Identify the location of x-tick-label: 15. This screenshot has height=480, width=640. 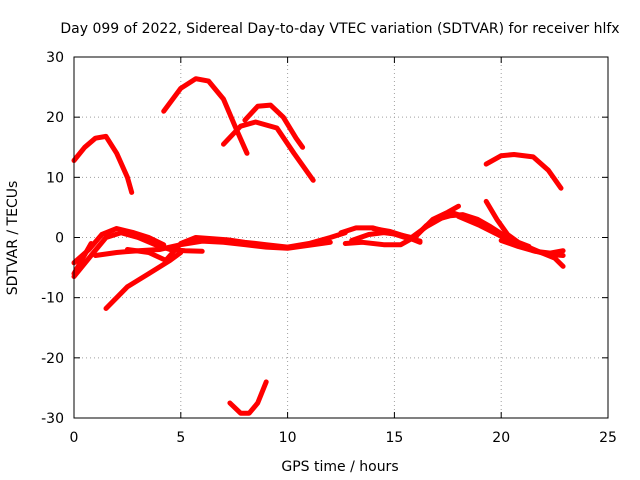
(394, 438).